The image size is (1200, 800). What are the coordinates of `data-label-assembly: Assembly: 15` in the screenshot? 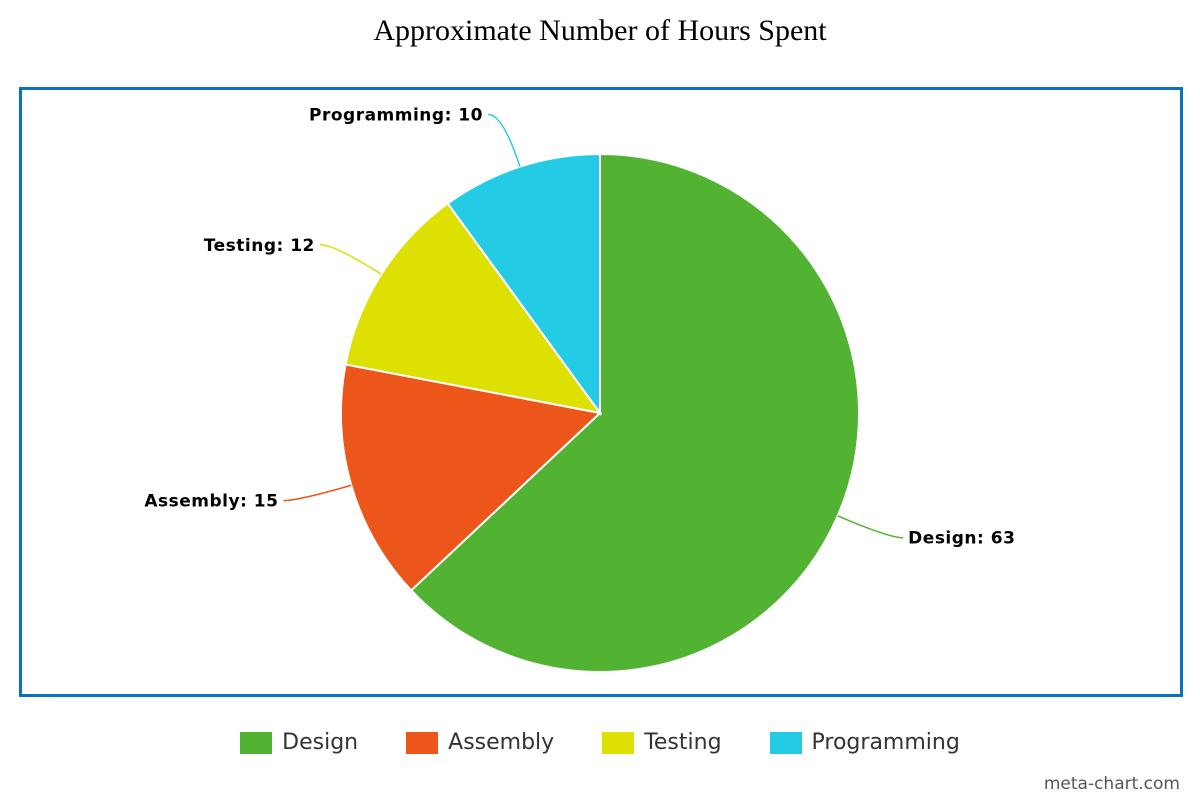 It's located at (211, 502).